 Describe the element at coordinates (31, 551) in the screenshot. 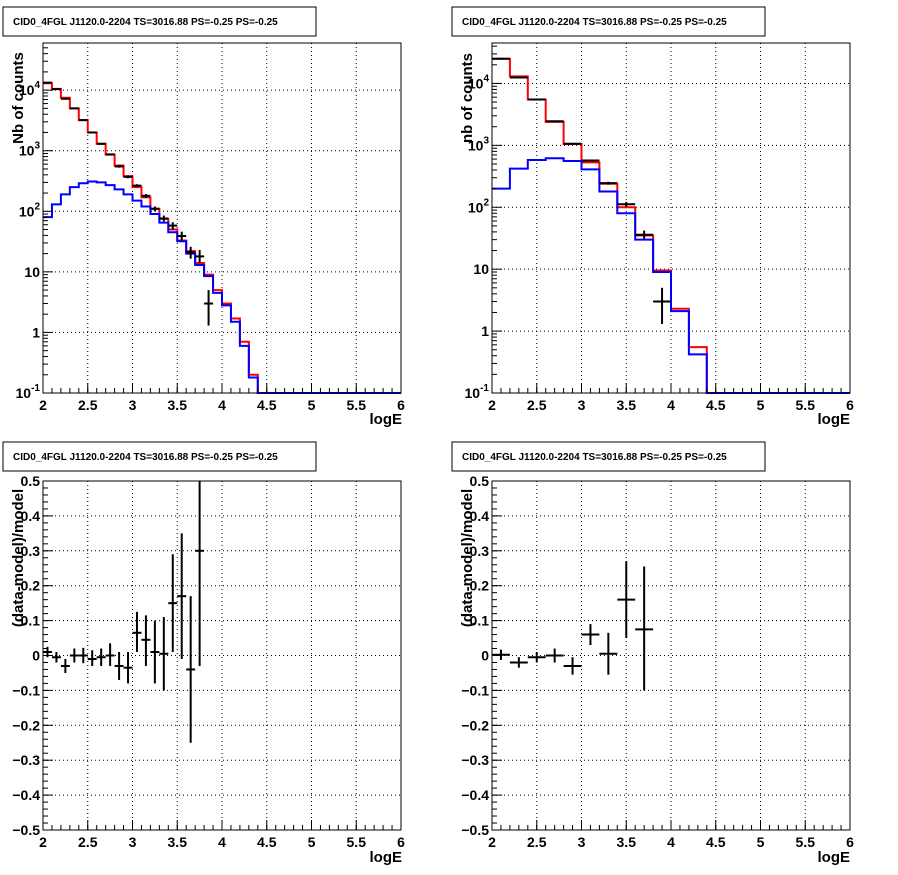

I see `y-tick-label: 0.3` at that location.